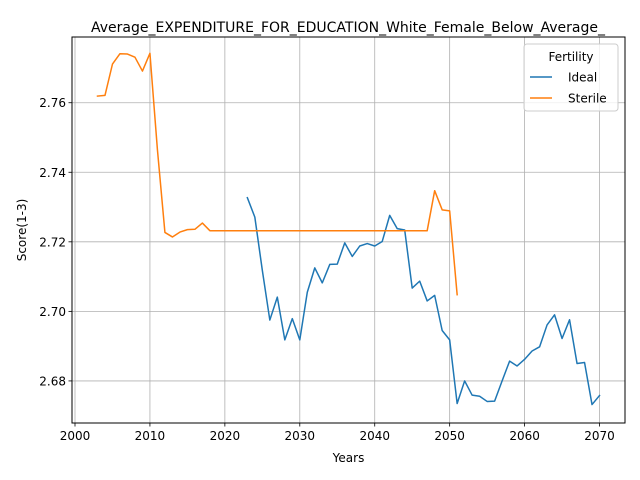 Image resolution: width=640 pixels, height=480 pixels. What do you see at coordinates (599, 436) in the screenshot?
I see `x-tick-label: 2070` at bounding box center [599, 436].